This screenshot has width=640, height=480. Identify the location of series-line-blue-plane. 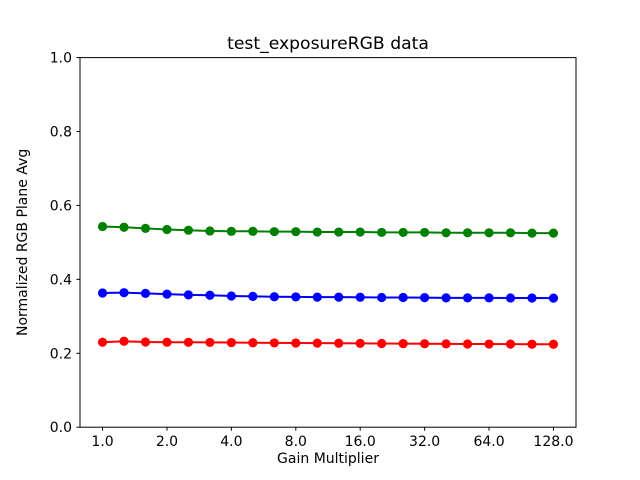
(328, 295).